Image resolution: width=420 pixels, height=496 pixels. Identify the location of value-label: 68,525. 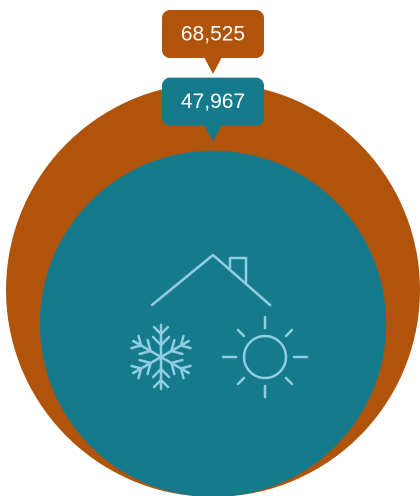
(213, 34).